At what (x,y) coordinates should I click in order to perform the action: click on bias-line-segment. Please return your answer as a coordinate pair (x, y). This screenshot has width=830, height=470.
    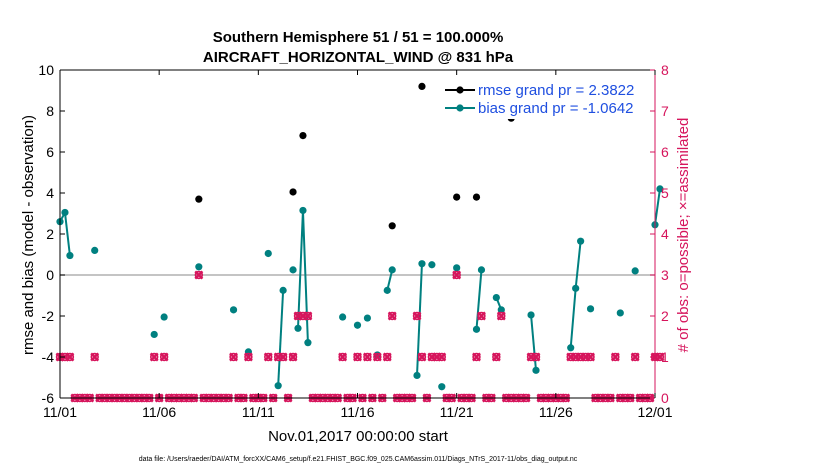
    Looking at the image, I should click on (657, 206).